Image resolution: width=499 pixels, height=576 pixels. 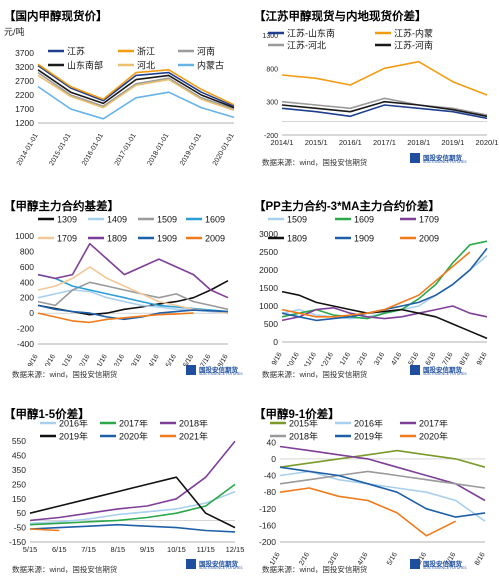 I want to click on x-tick-label: 2018-01-01, so click(x=158, y=149).